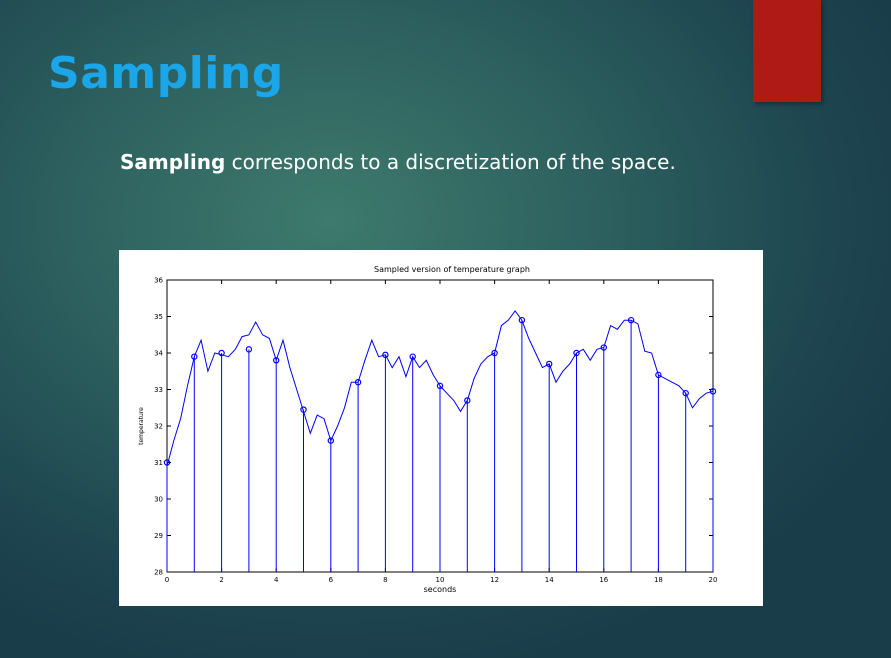  What do you see at coordinates (221, 580) in the screenshot?
I see `x-tick-label: 2` at bounding box center [221, 580].